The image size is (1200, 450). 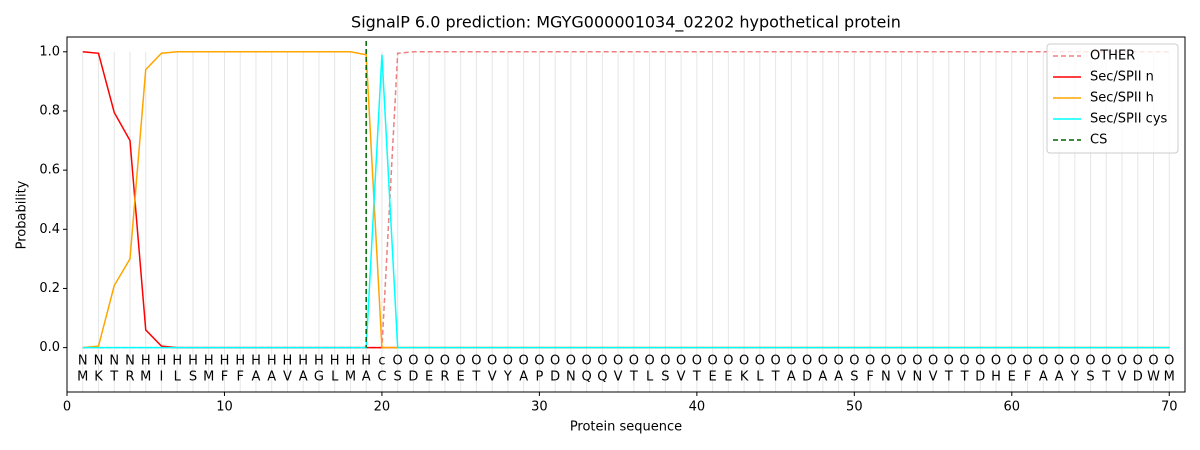 I want to click on prediction-label: c, so click(x=381, y=361).